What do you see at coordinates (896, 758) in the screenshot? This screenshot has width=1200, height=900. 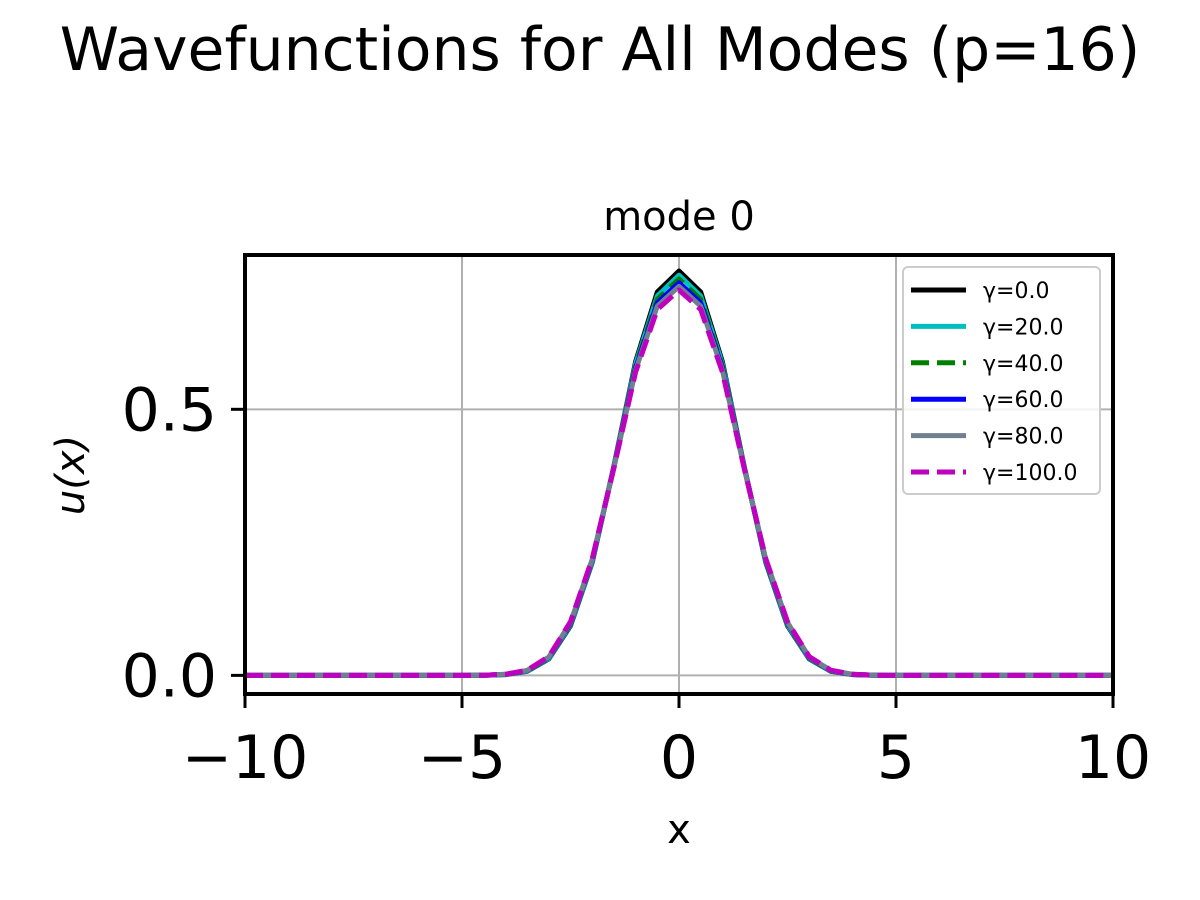 I see `x-tick-label: 5` at bounding box center [896, 758].